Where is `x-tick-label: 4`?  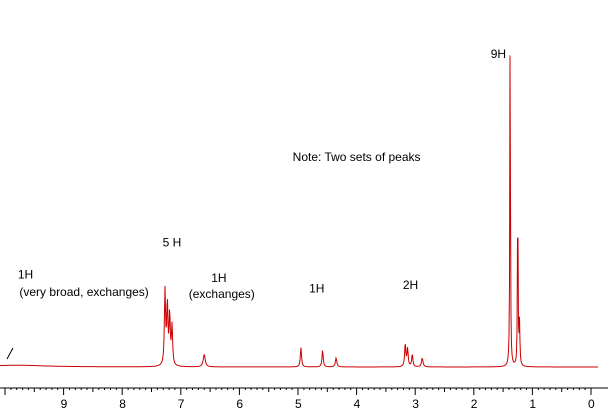
x-tick-label: 4 is located at coordinates (357, 404).